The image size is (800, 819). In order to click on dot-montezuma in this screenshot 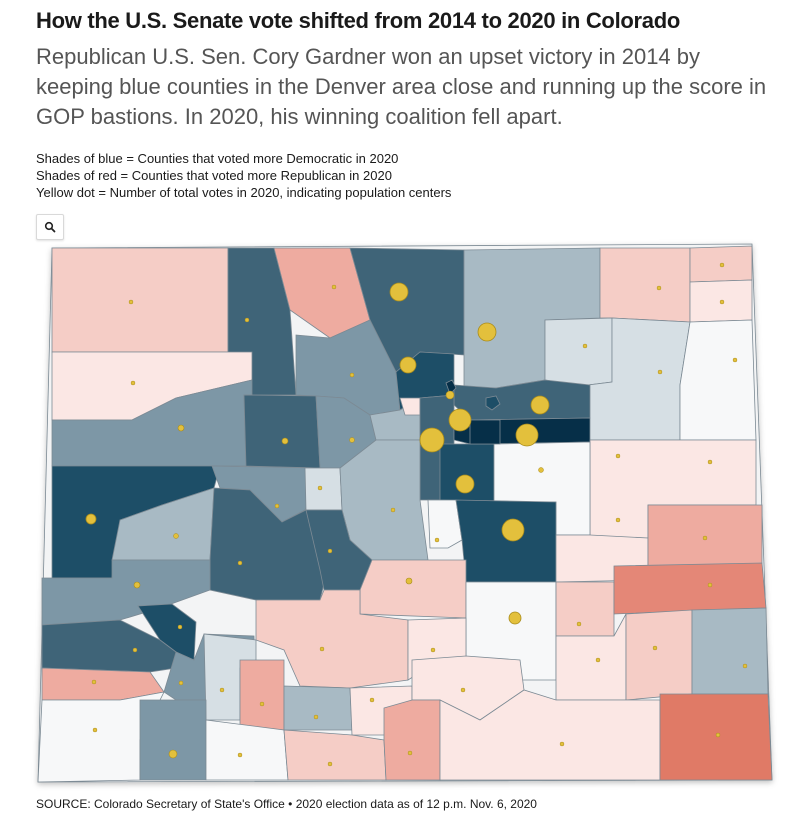, I will do `click(95, 730)`.